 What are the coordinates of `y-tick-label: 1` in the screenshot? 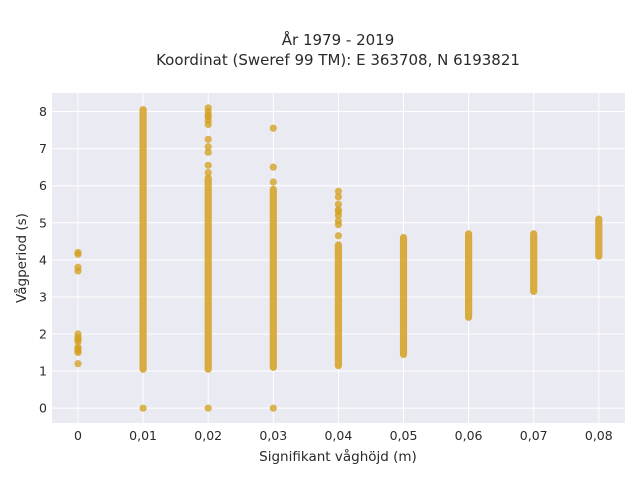 It's located at (43, 371).